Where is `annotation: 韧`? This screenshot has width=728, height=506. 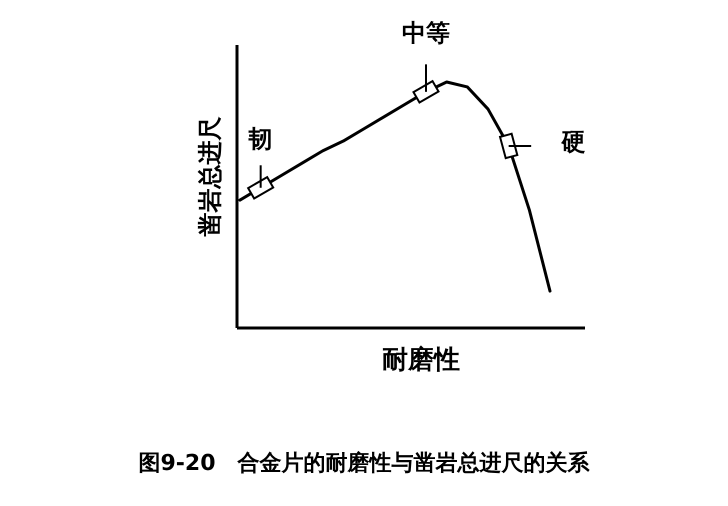 annotation: 韧 is located at coordinates (260, 138).